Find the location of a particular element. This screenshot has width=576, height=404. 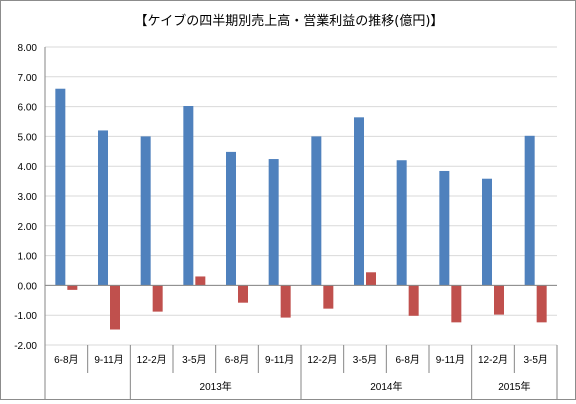

group-label: 2014年 is located at coordinates (386, 386).